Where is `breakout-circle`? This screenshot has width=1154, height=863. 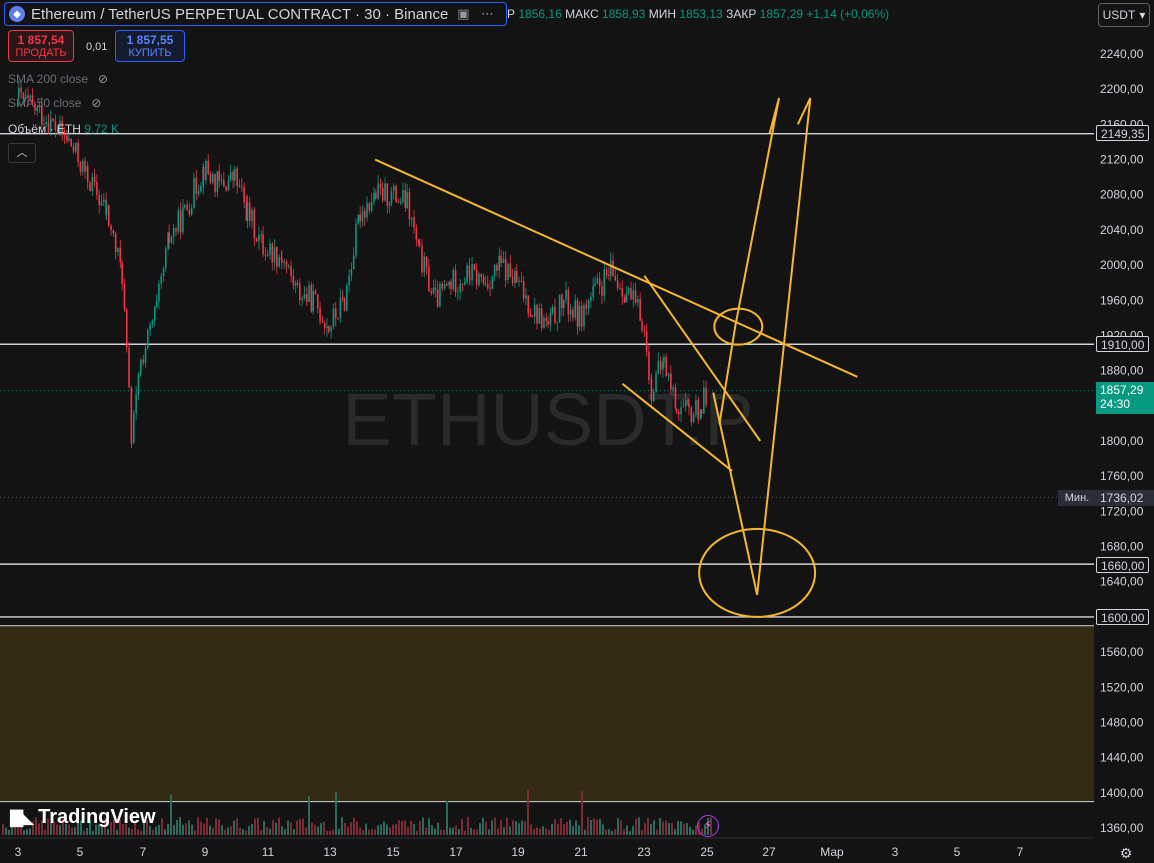
breakout-circle is located at coordinates (738, 326).